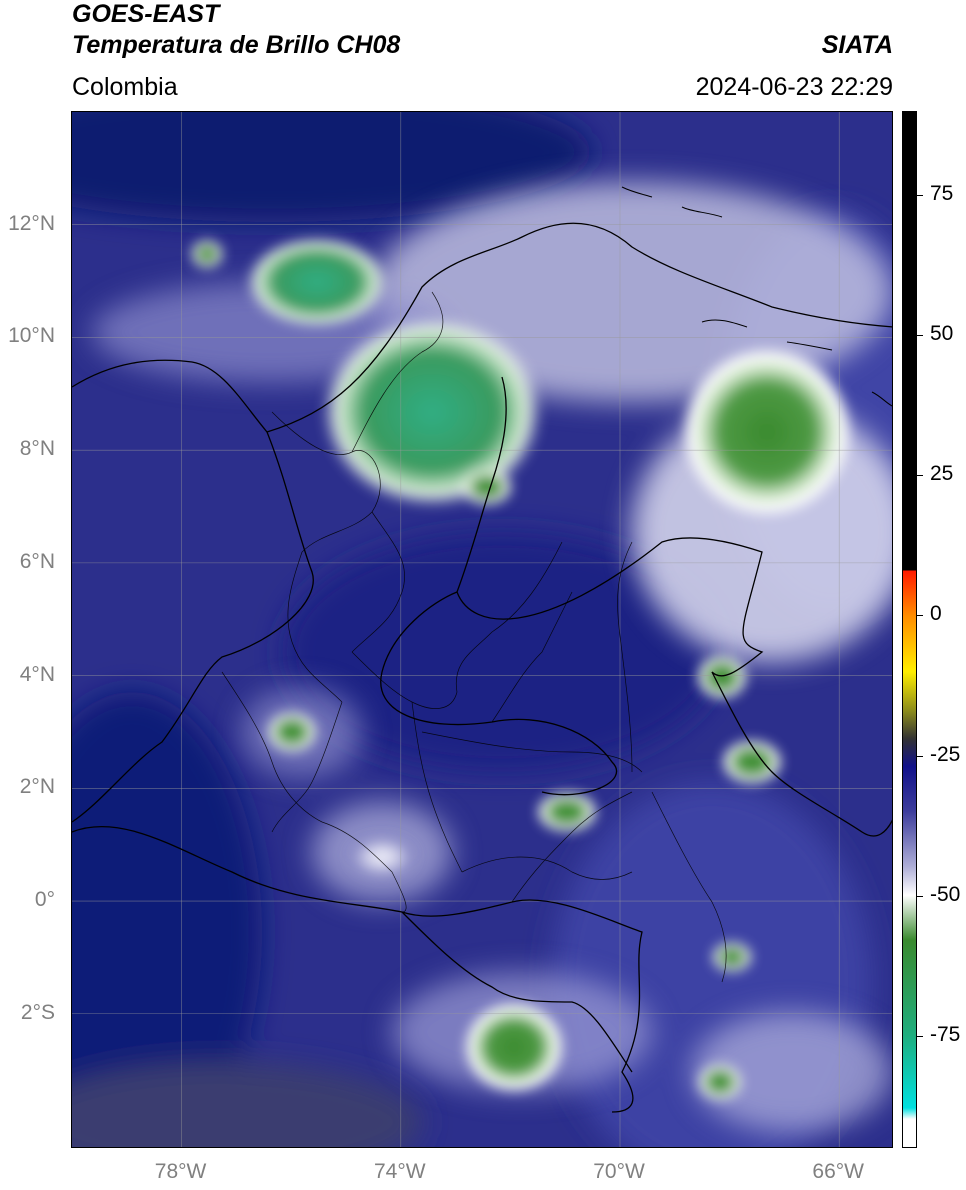 This screenshot has height=1190, width=966. Describe the element at coordinates (942, 334) in the screenshot. I see `colorbar-tick-label: 50` at that location.